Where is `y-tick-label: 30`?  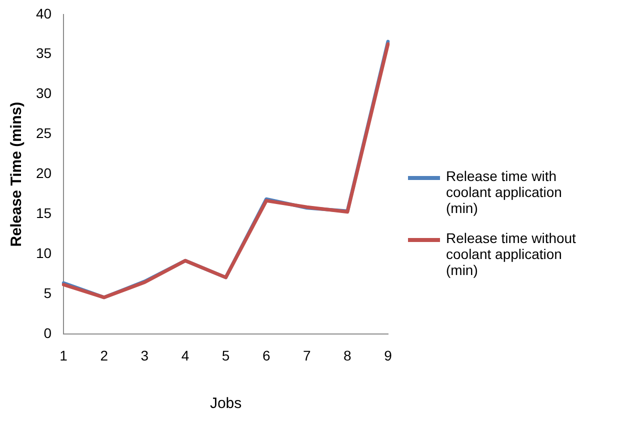
y-tick-label: 30 is located at coordinates (44, 93).